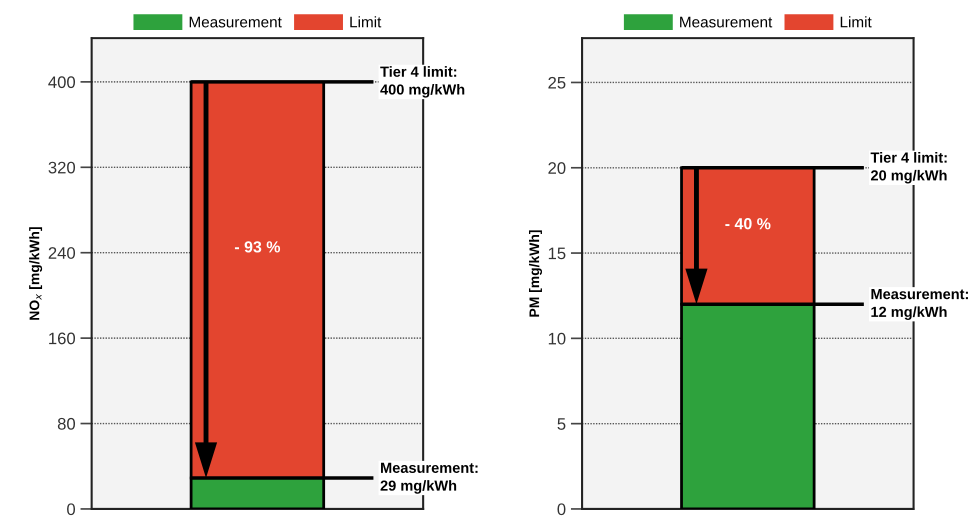 The image size is (975, 522). What do you see at coordinates (557, 254) in the screenshot?
I see `y-tick-label: 15` at bounding box center [557, 254].